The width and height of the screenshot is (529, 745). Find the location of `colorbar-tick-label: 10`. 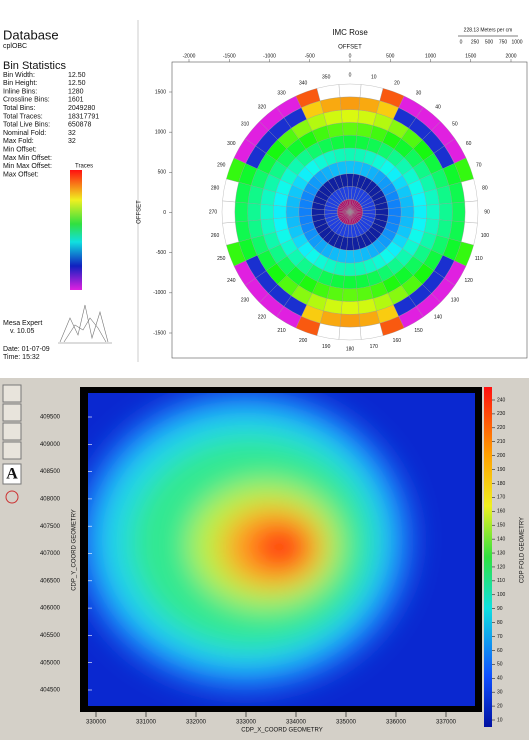

colorbar-tick-label: 10 is located at coordinates (500, 720).